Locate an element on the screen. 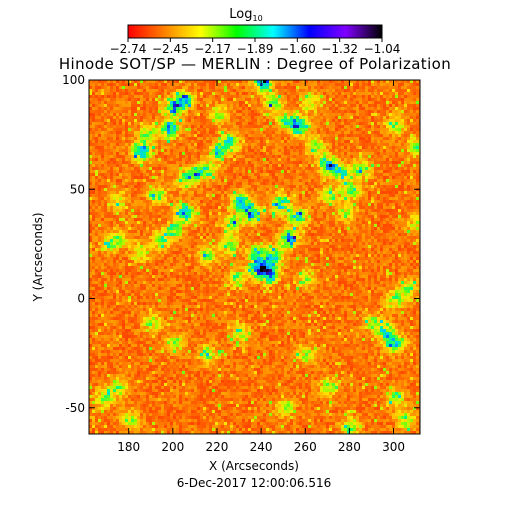  x-tick-label: 220 is located at coordinates (217, 447).